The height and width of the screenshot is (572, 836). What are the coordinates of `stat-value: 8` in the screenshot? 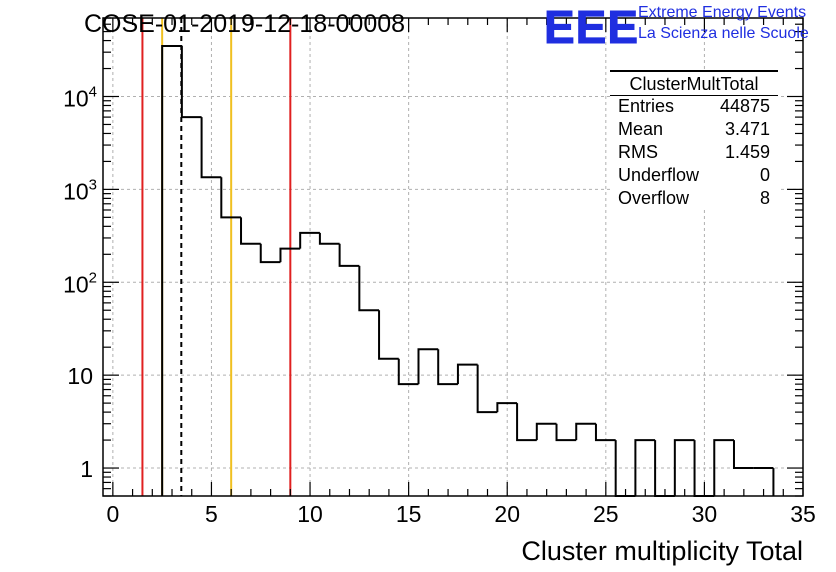 It's located at (764, 198).